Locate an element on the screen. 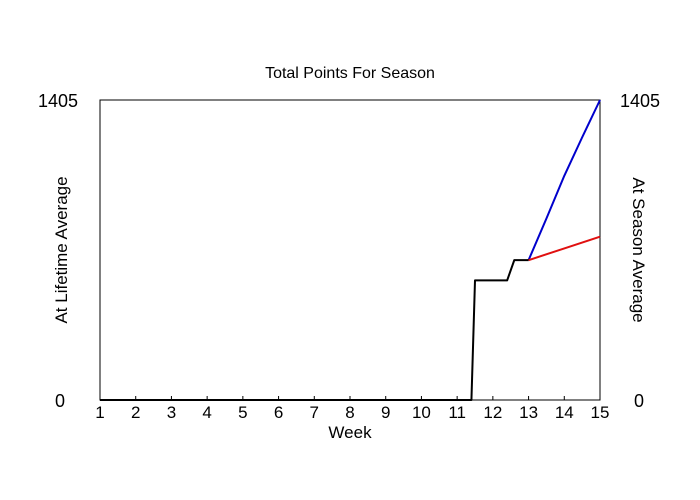 Image resolution: width=700 pixels, height=500 pixels. x-tick-label: 5 is located at coordinates (242, 412).